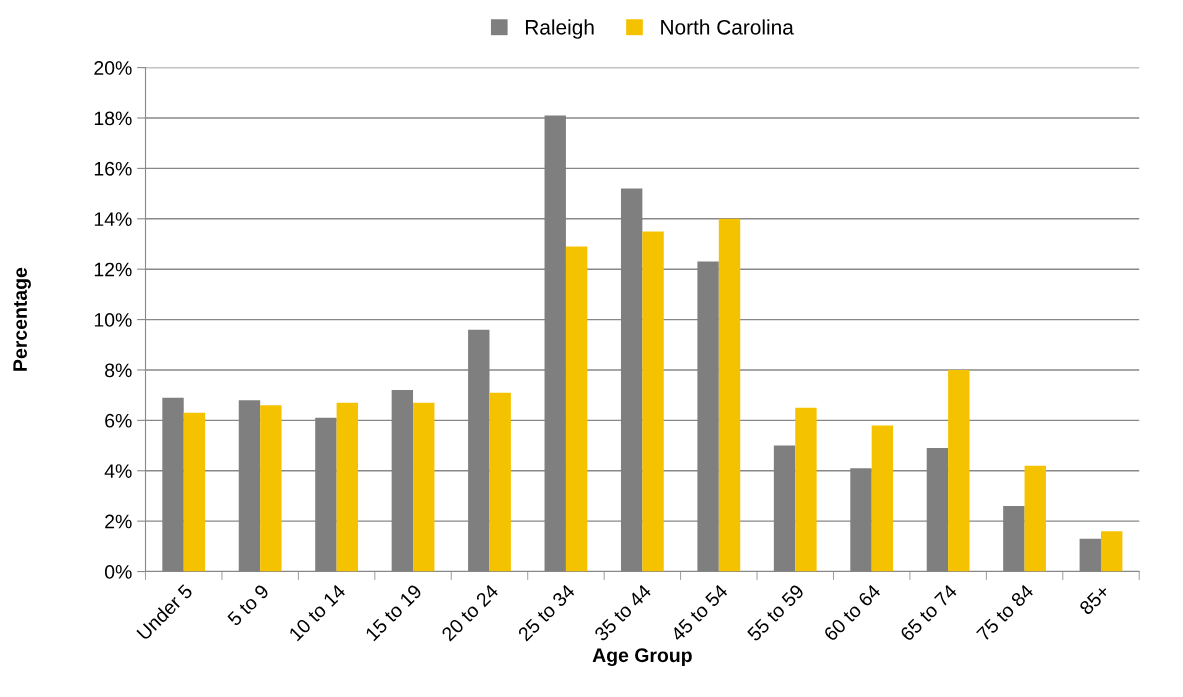  What do you see at coordinates (1094, 599) in the screenshot?
I see `x-tick-label: 85+` at bounding box center [1094, 599].